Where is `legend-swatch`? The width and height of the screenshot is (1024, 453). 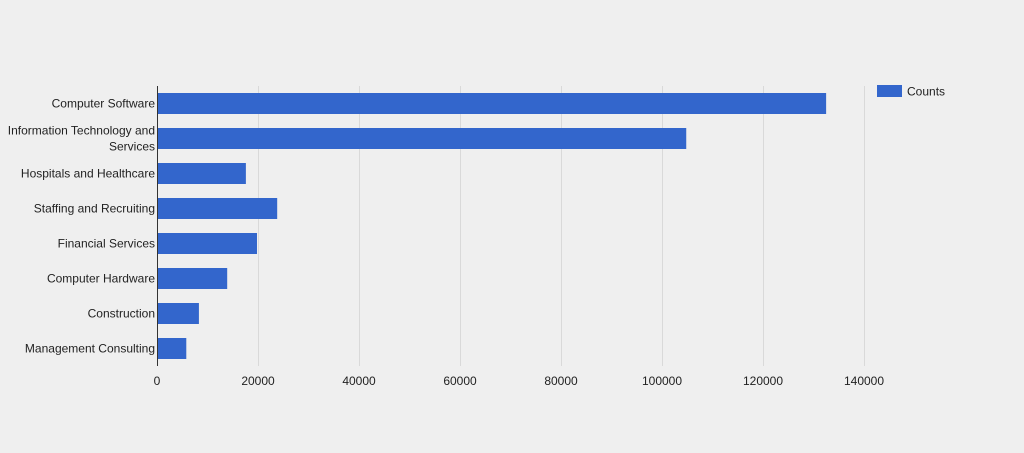
legend-swatch is located at coordinates (889, 91).